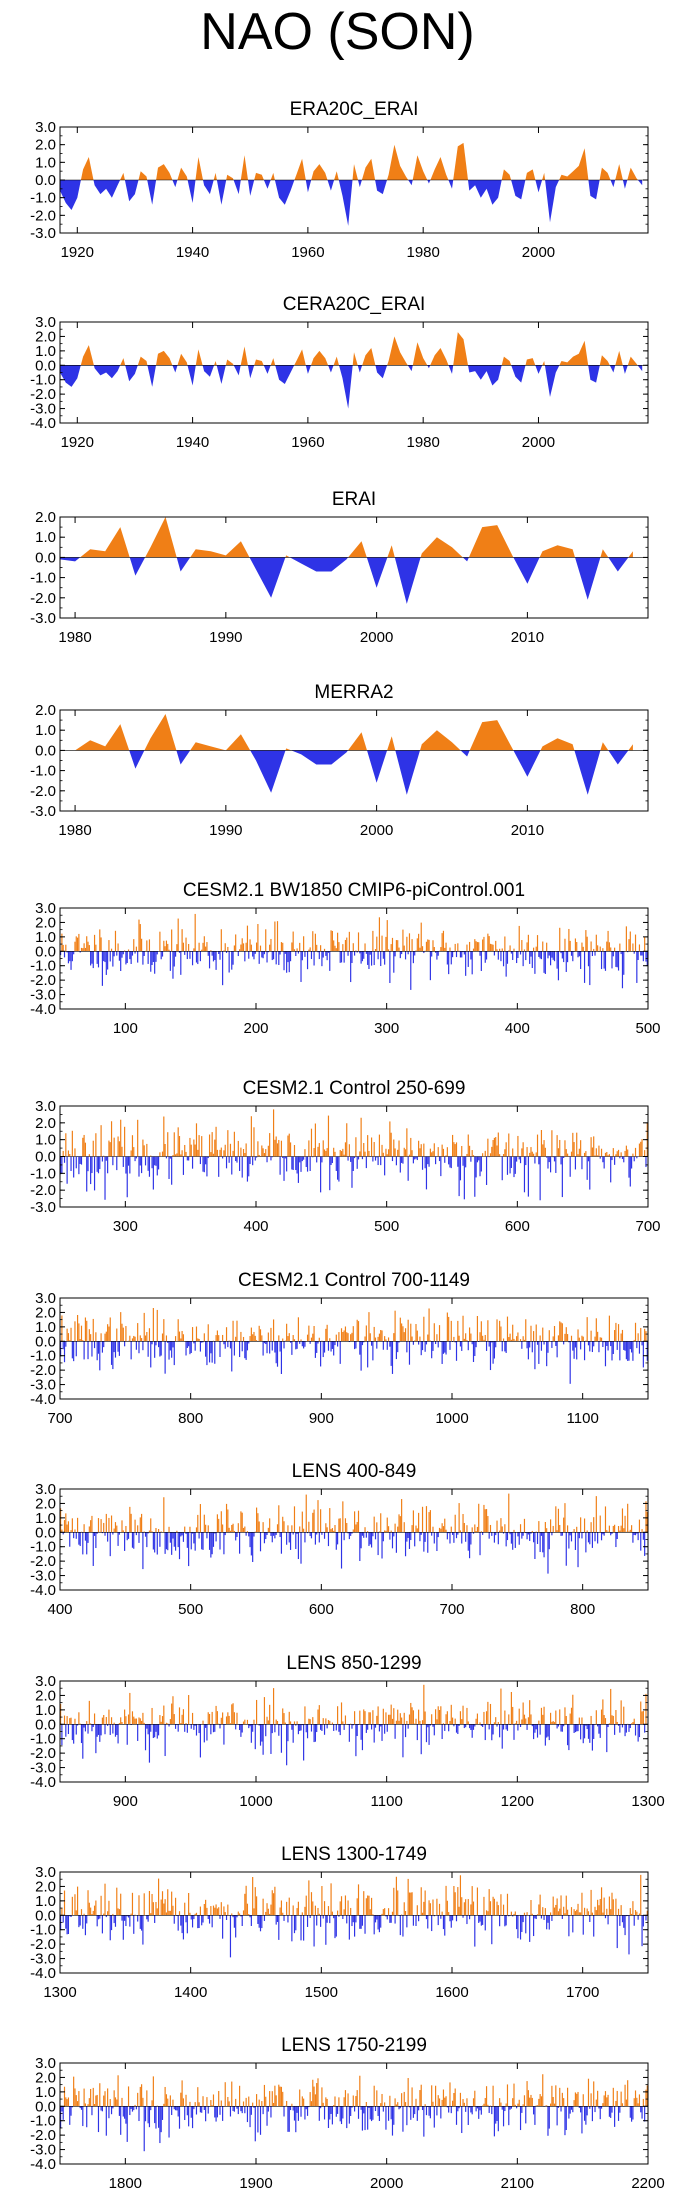 The width and height of the screenshot is (675, 2207). What do you see at coordinates (59, 1992) in the screenshot?
I see `x-tick-label: 1300` at bounding box center [59, 1992].